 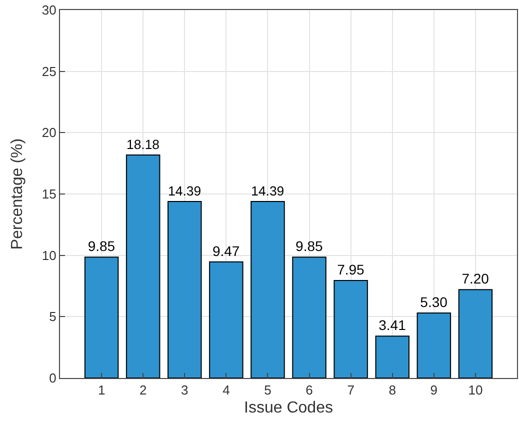 What do you see at coordinates (392, 325) in the screenshot?
I see `data-label: 3.41` at bounding box center [392, 325].